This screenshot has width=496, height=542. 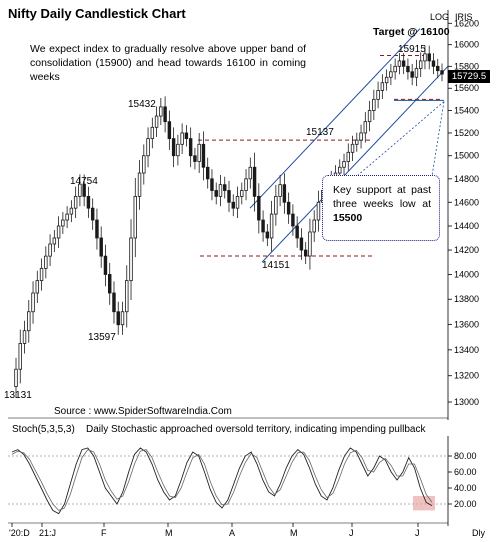 I want to click on stoch-series, so click(x=222, y=481).